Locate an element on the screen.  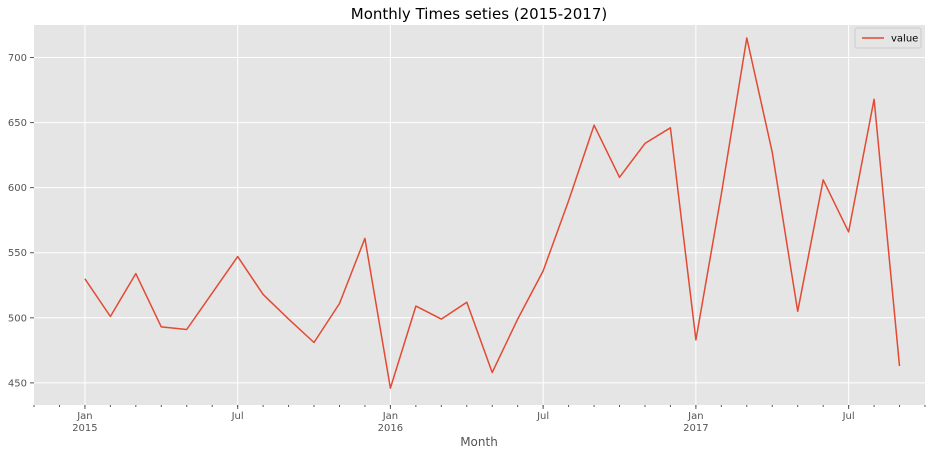
y-tick-label: 500 is located at coordinates (17, 318).